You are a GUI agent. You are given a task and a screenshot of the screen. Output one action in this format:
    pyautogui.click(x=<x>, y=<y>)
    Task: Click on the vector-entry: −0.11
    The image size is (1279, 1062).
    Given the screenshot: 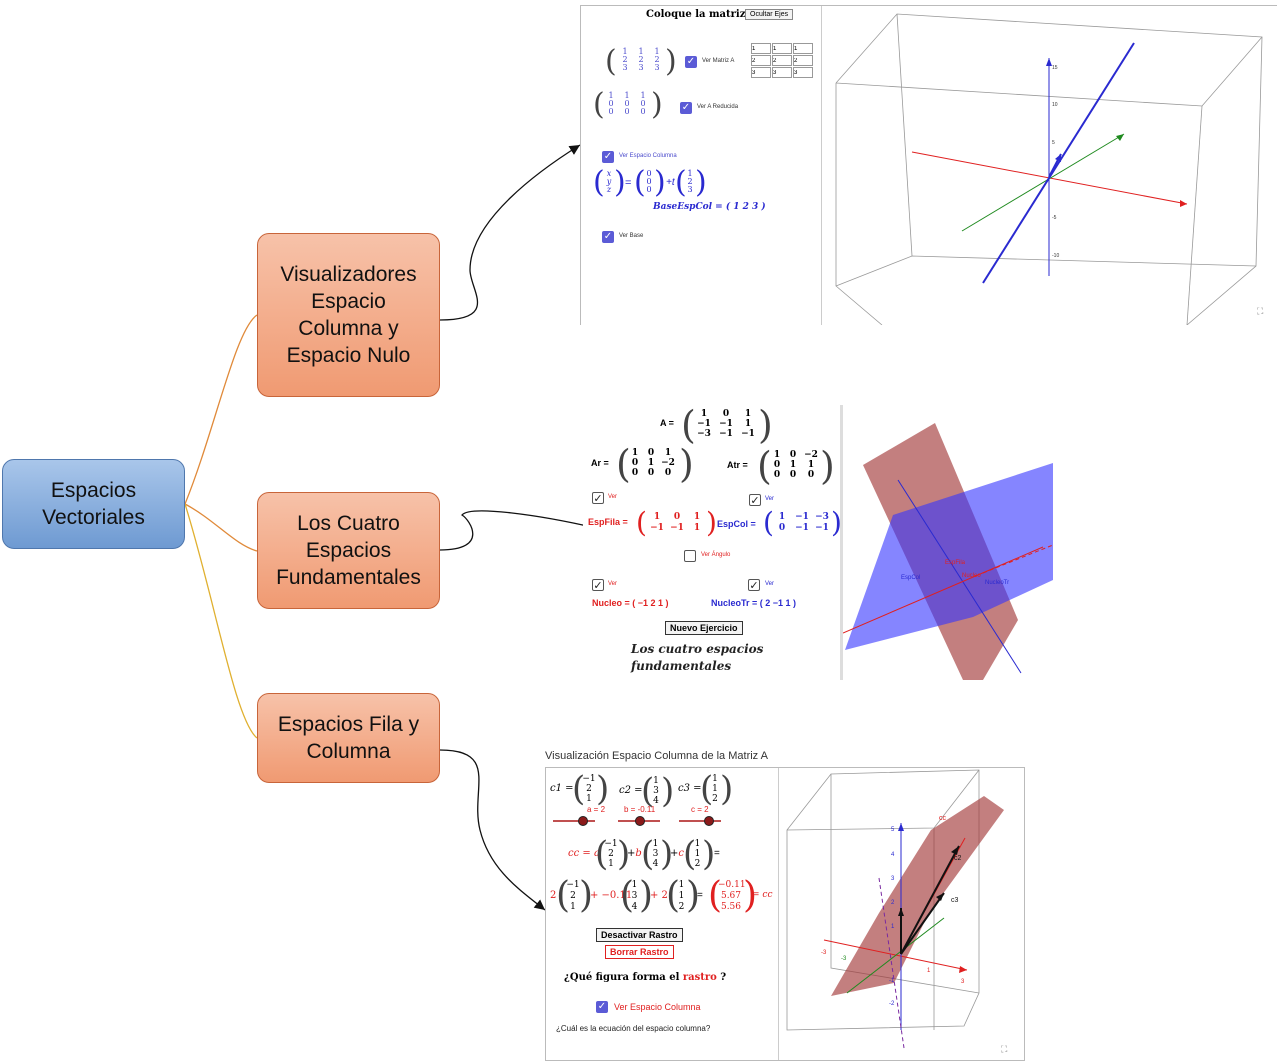 What is the action you would take?
    pyautogui.click(x=732, y=885)
    